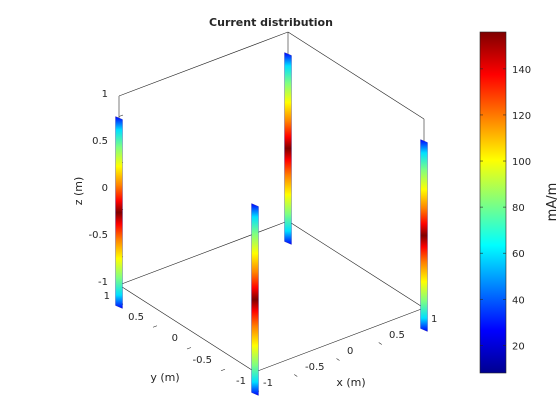  I want to click on z-axis-label: z (m), so click(78, 191).